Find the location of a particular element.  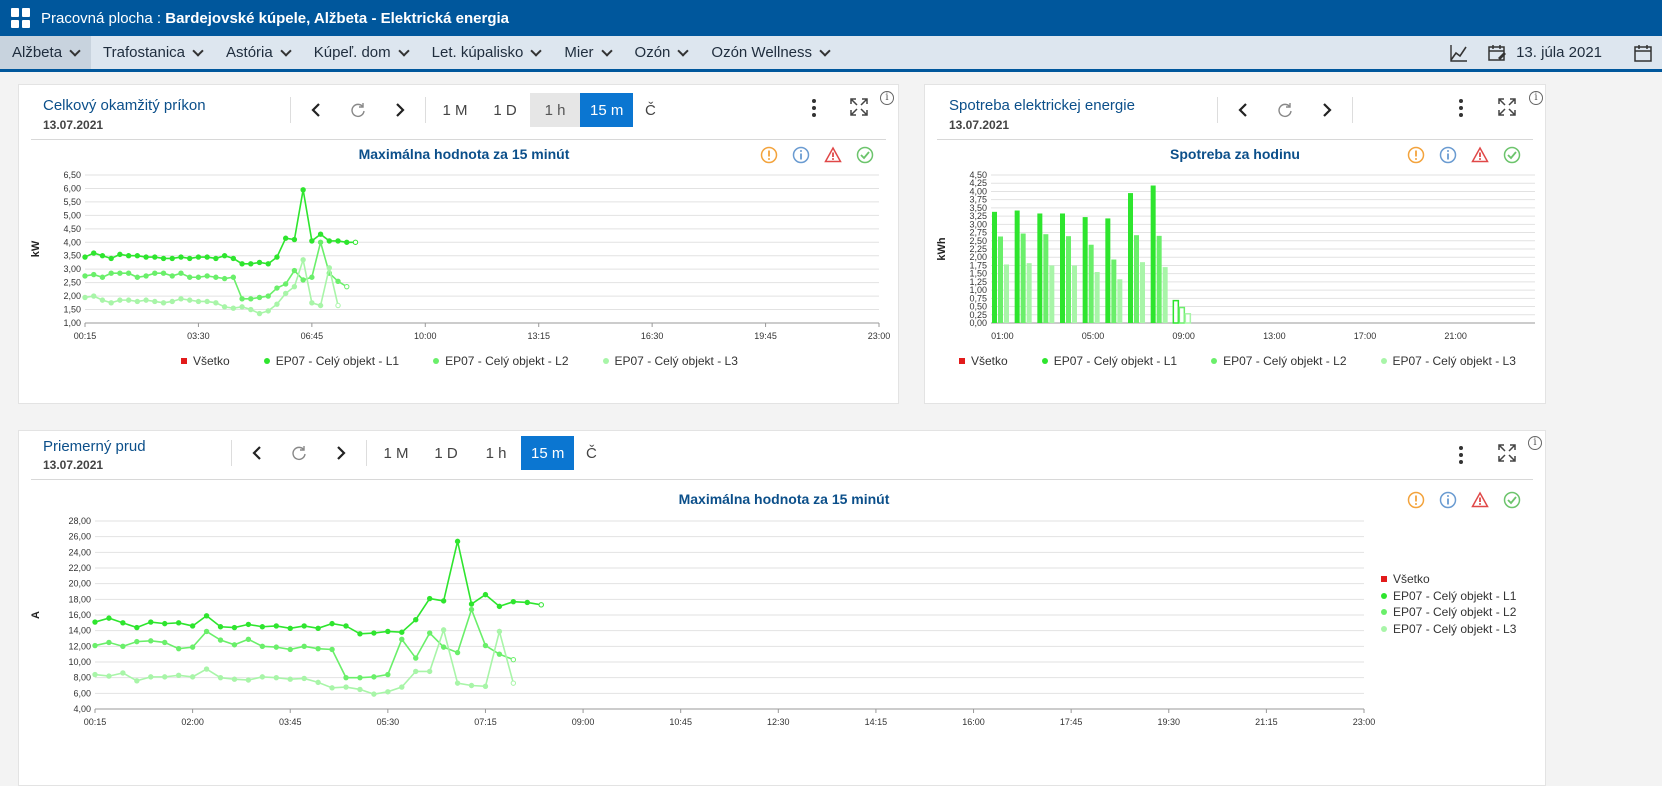

selected-date: 13. júla 2021 is located at coordinates (1559, 52).